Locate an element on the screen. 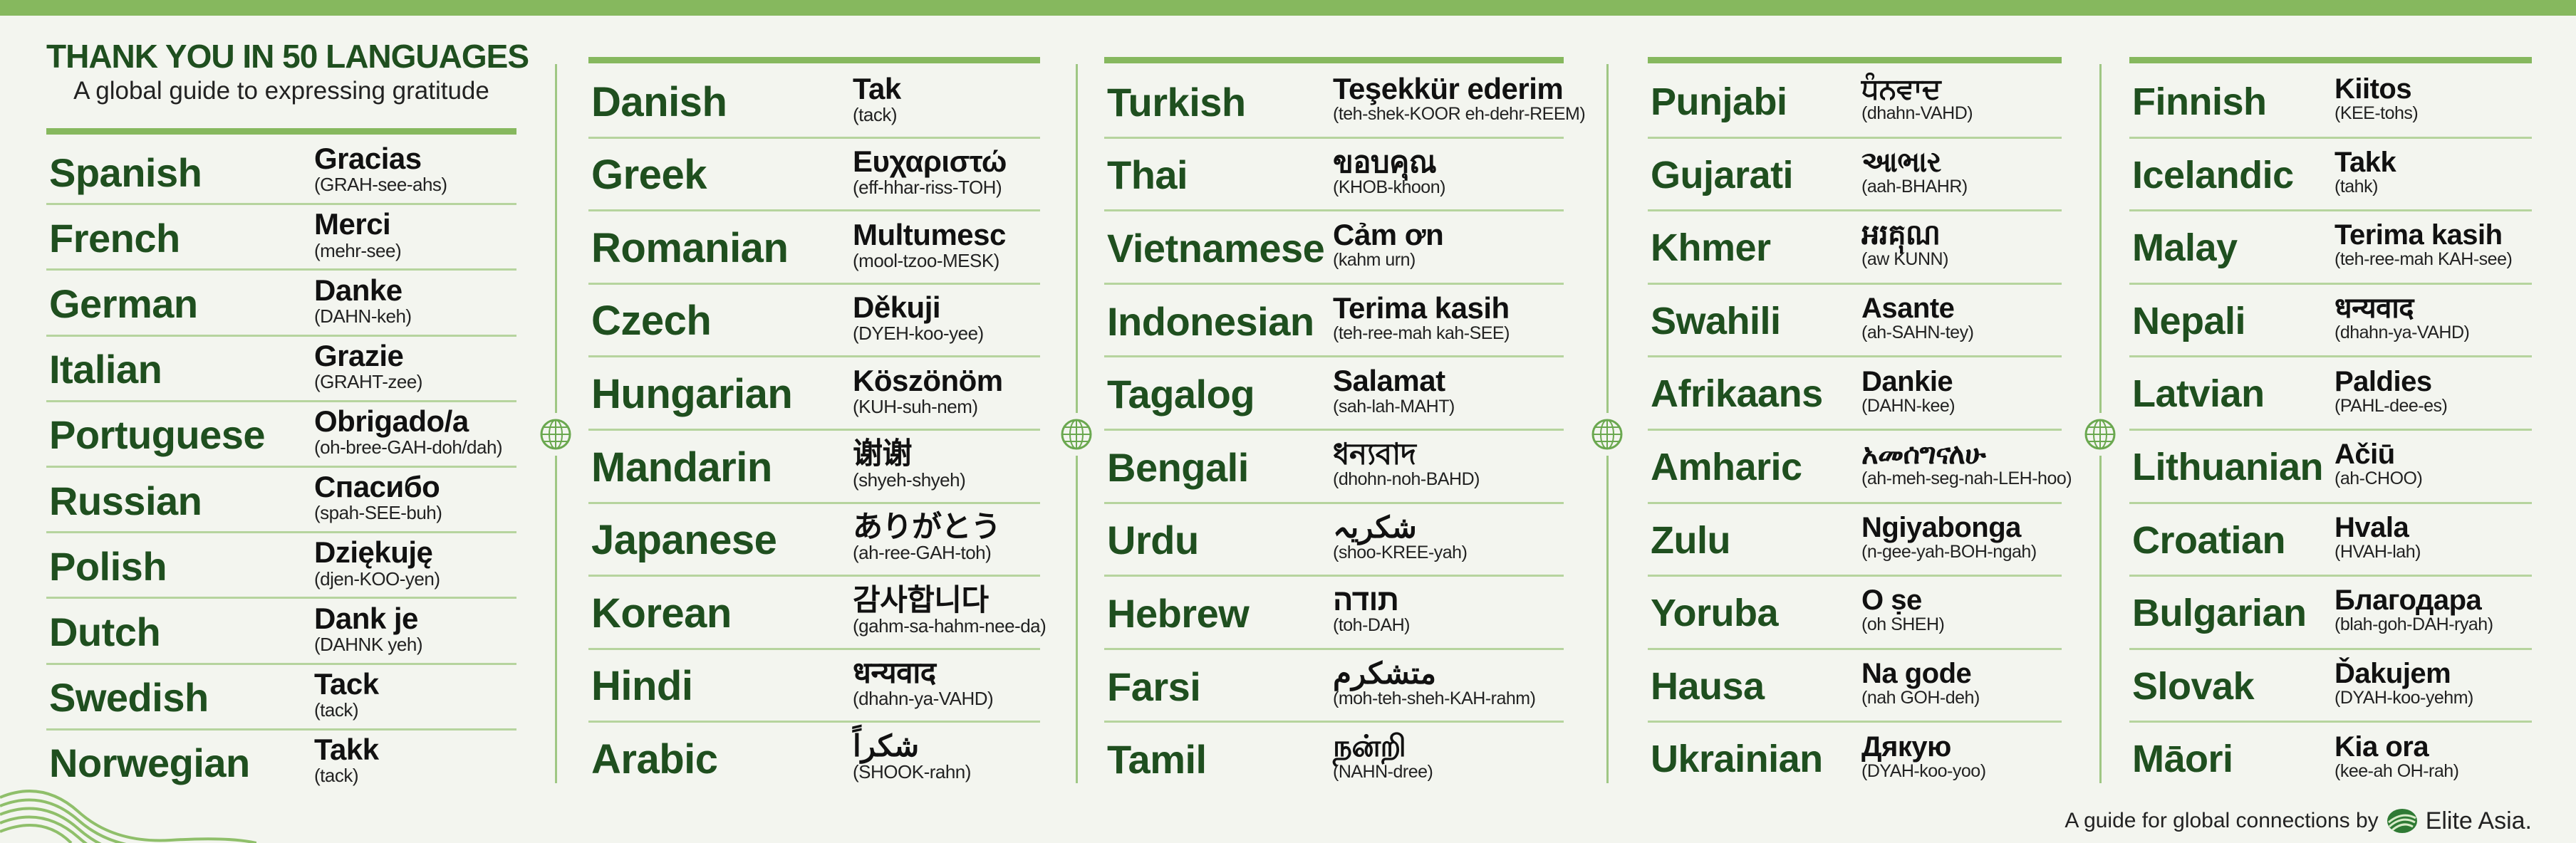 The height and width of the screenshot is (843, 2576). translation: Terima kasih (teh-ree-mah kah-SEE) is located at coordinates (1421, 318).